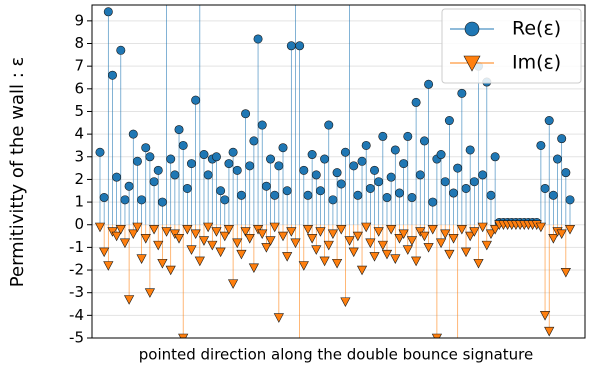 This screenshot has width=592, height=371. What do you see at coordinates (79, 43) in the screenshot?
I see `y-tick-label: 8` at bounding box center [79, 43].